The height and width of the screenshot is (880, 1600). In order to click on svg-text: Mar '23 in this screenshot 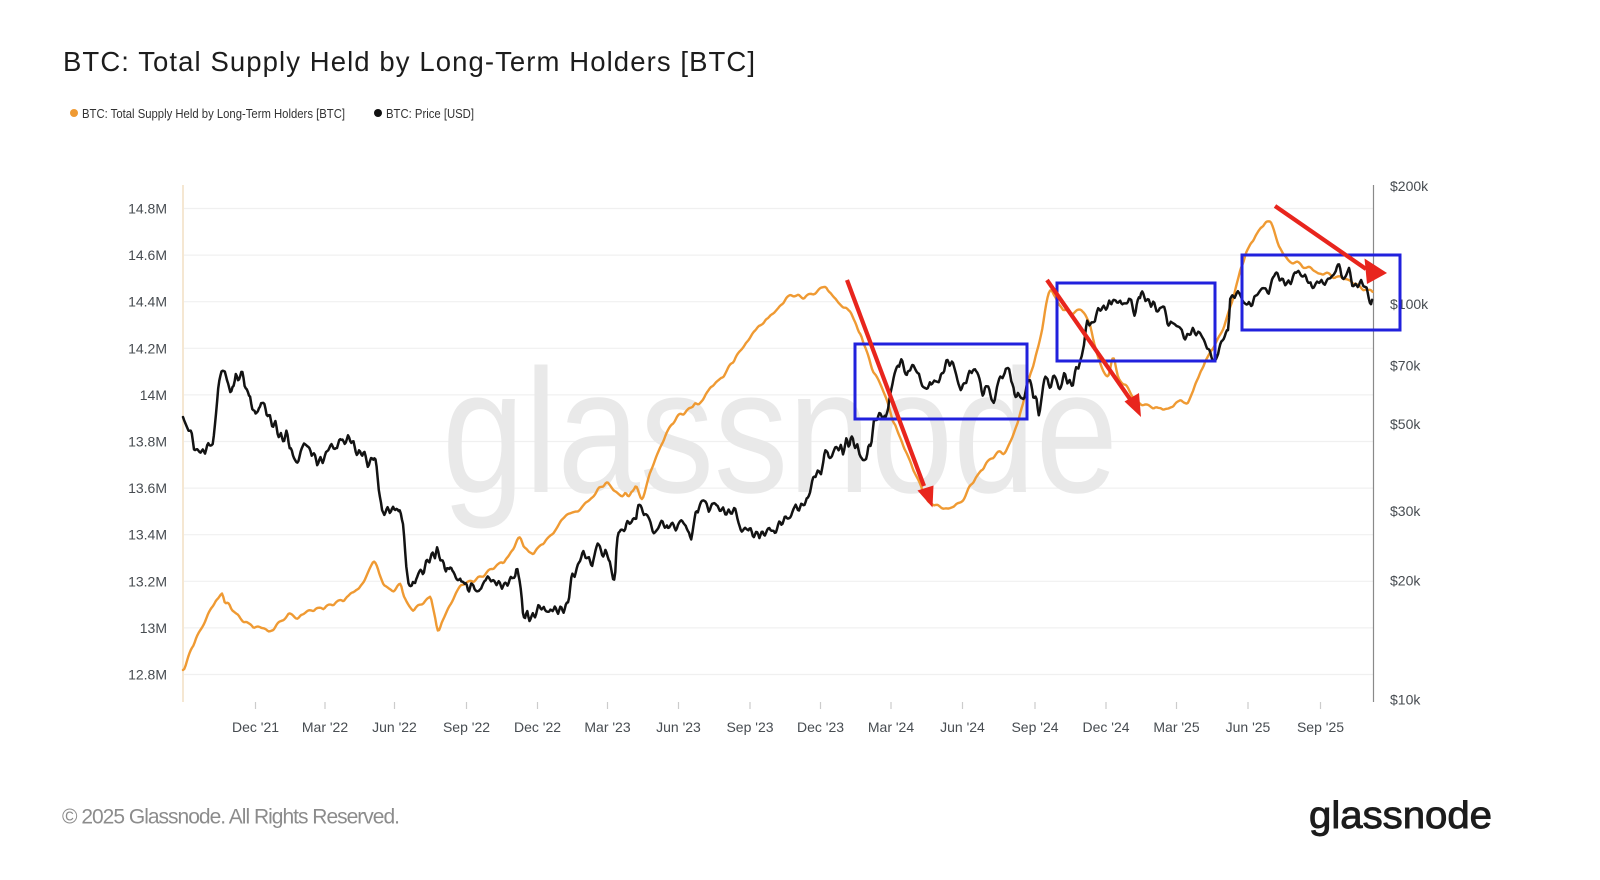, I will do `click(607, 727)`.